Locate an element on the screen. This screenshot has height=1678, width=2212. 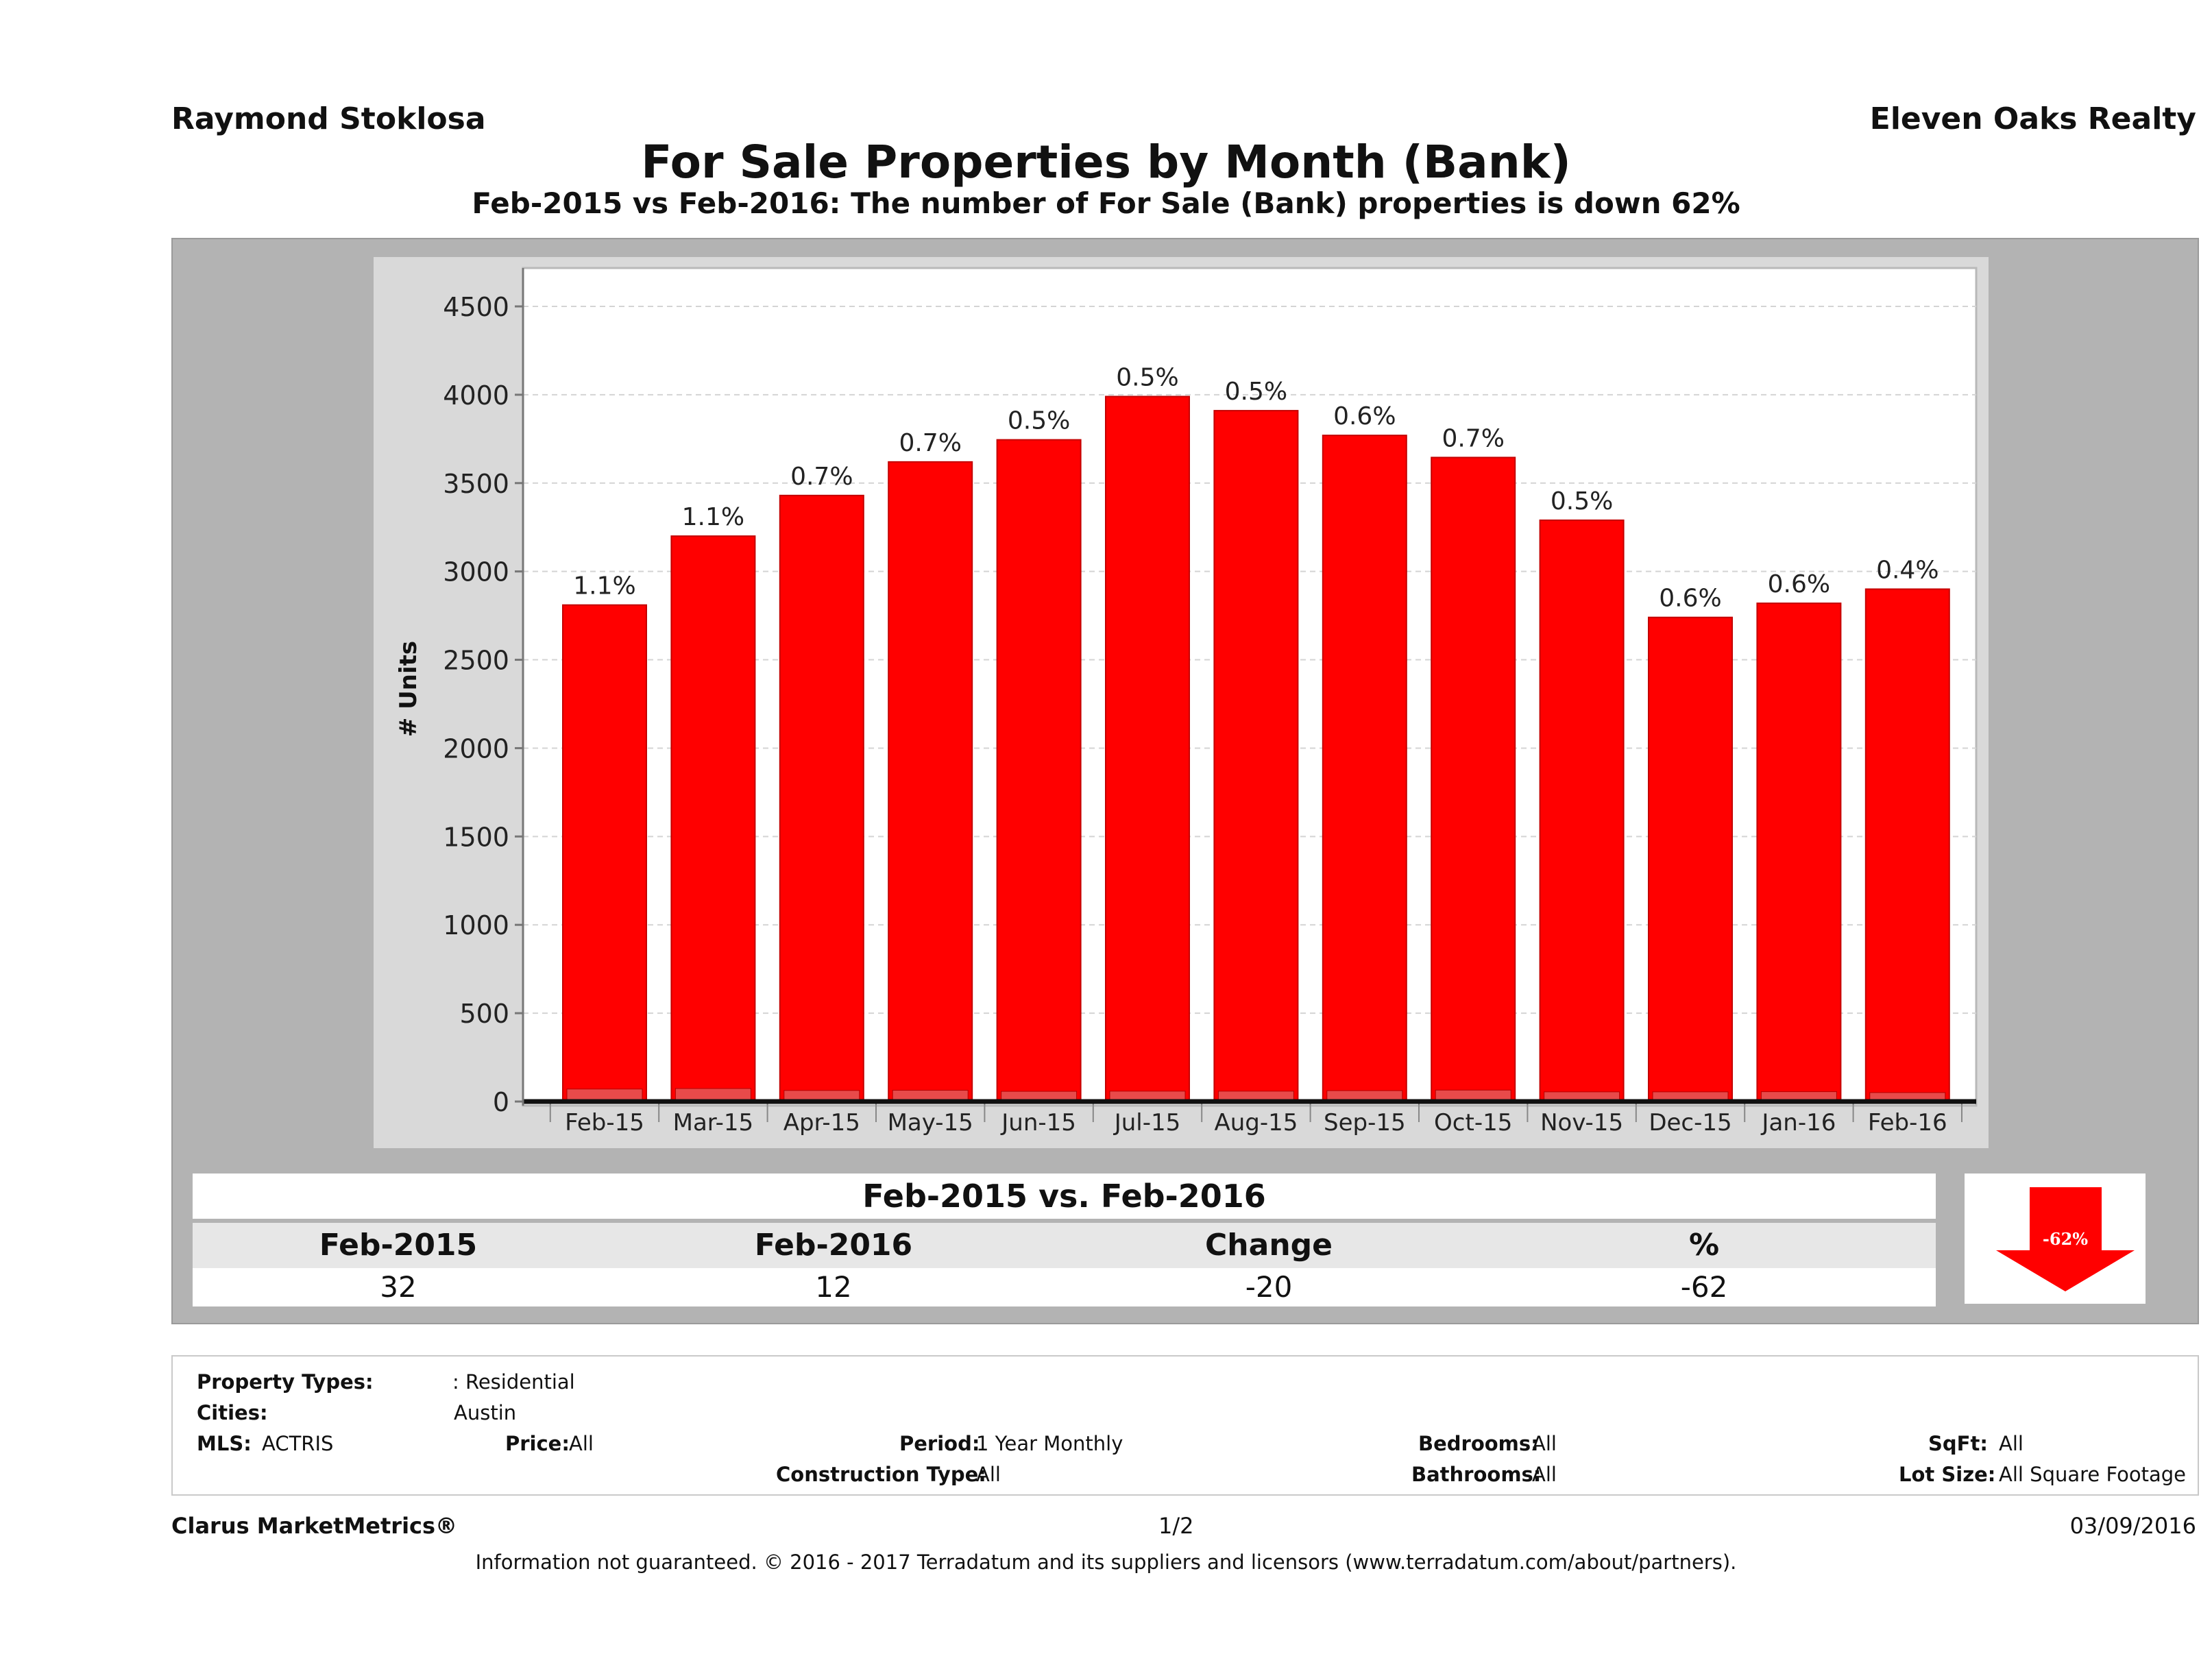
company-name: Eleven Oaks Realty is located at coordinates (2032, 118).